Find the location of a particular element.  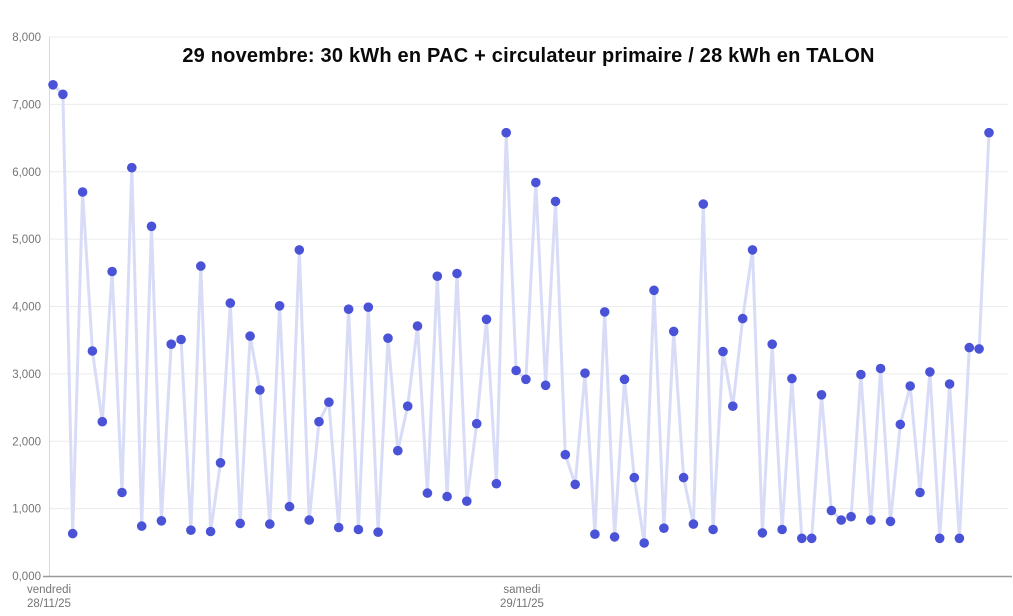

x-tick-date: 28/11/25 is located at coordinates (49, 604).